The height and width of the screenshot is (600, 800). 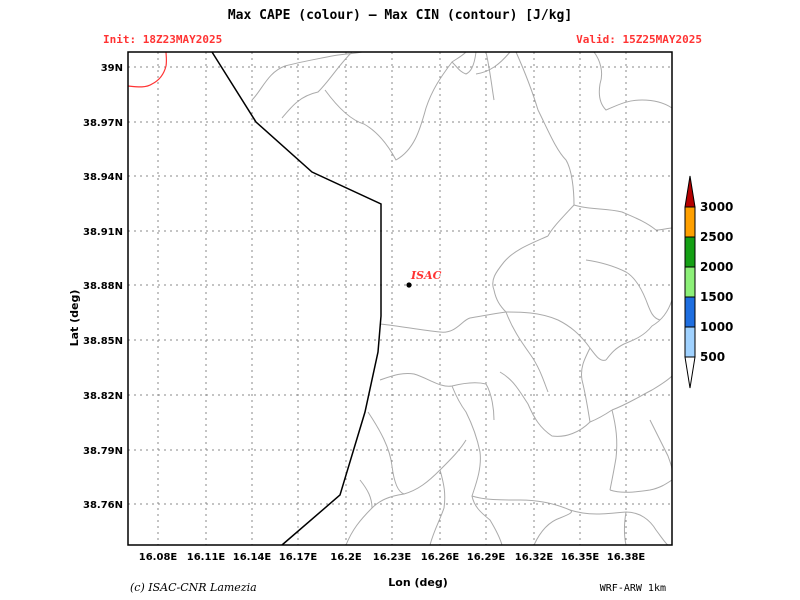 What do you see at coordinates (639, 39) in the screenshot?
I see `valid-time-label: Valid: 15Z25MAY2025` at bounding box center [639, 39].